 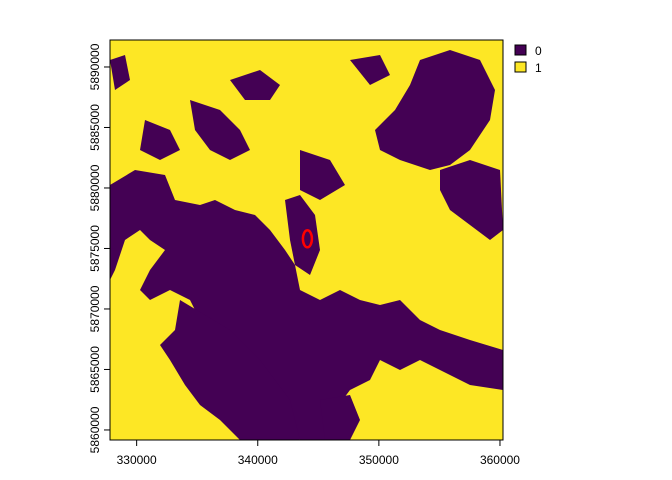 What do you see at coordinates (379, 460) in the screenshot?
I see `x-tick-label: 350000` at bounding box center [379, 460].